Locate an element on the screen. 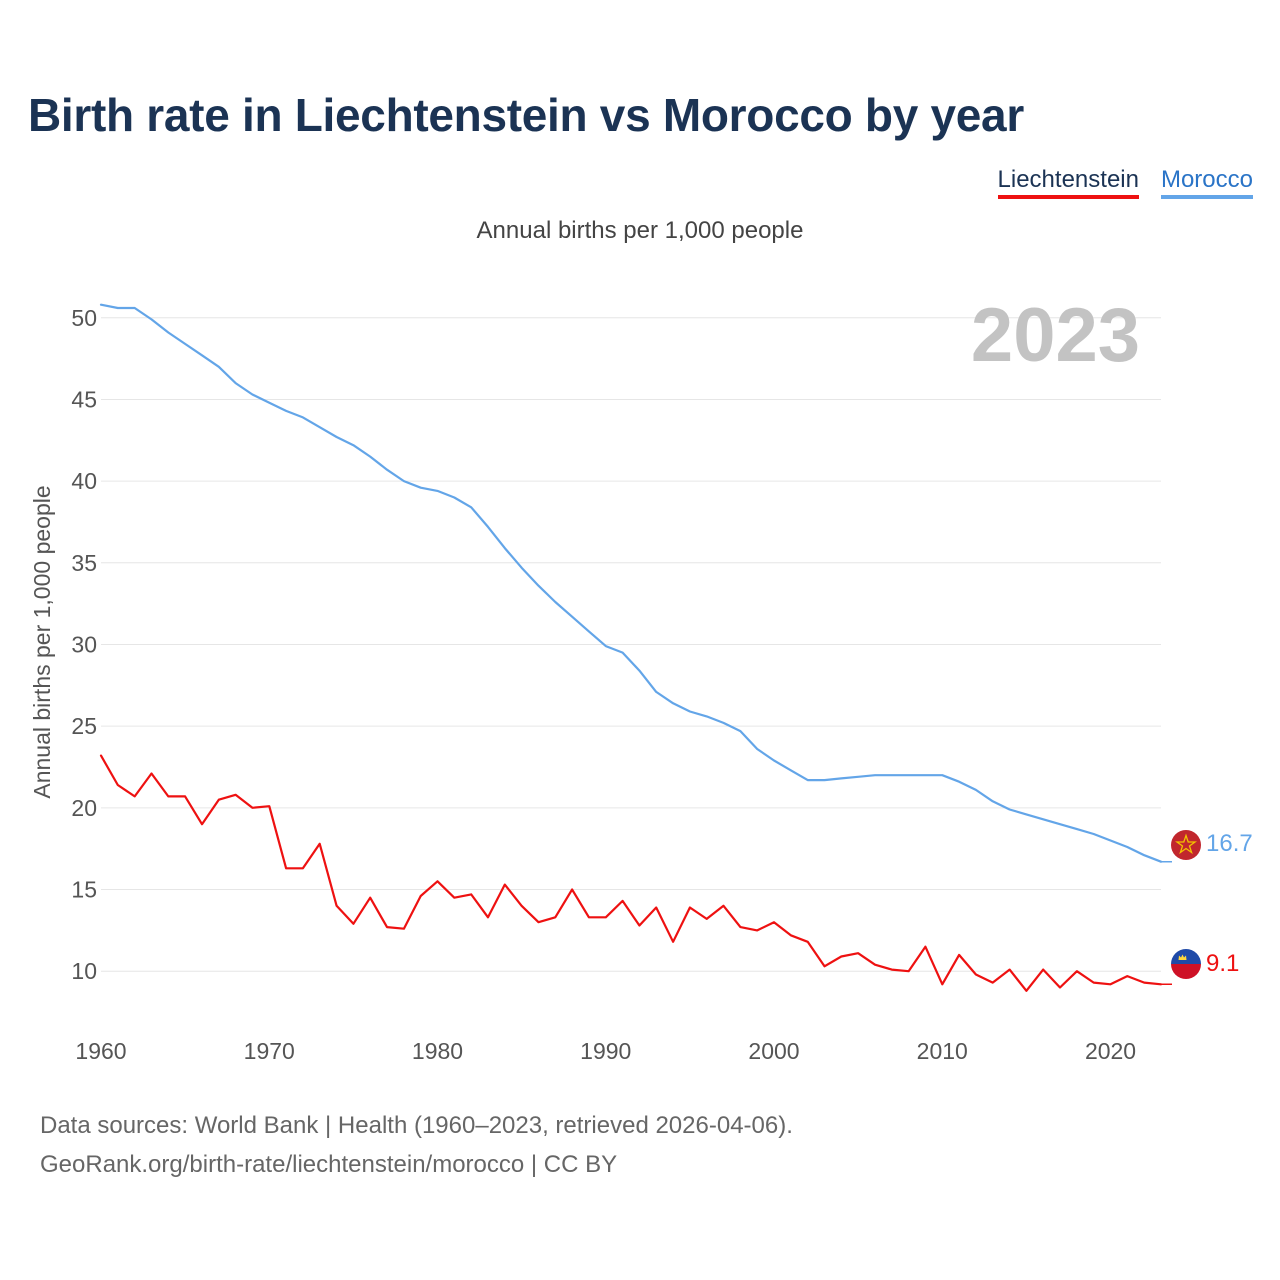  x-tick-label: 1980 is located at coordinates (437, 1051).